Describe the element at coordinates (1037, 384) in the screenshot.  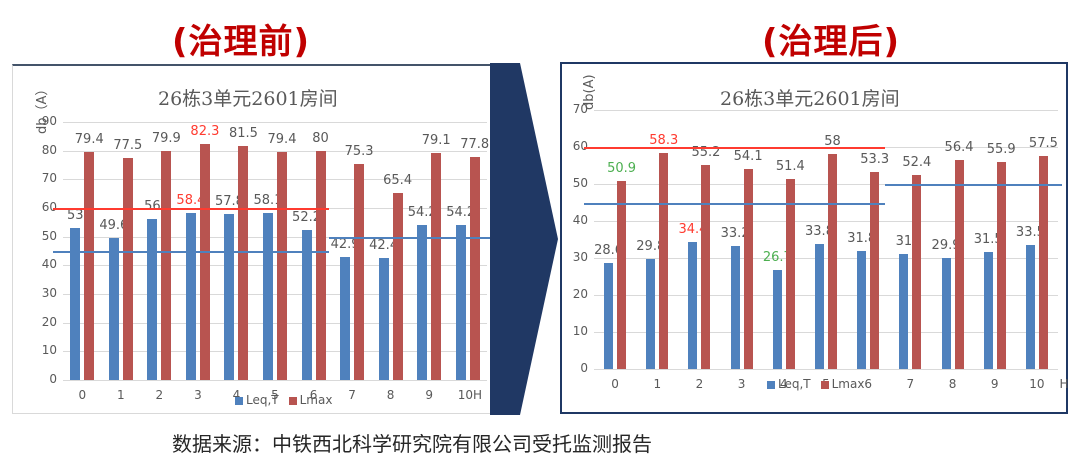
I see `x-tick-label: 10` at that location.